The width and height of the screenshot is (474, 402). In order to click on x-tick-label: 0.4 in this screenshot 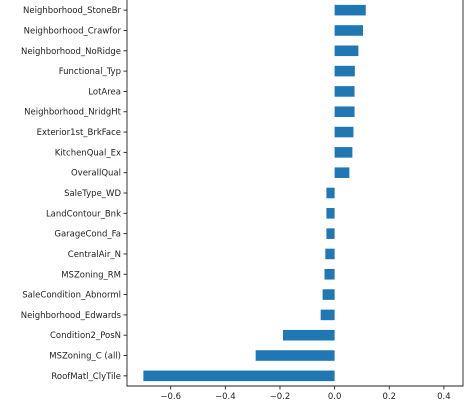, I will do `click(444, 397)`.